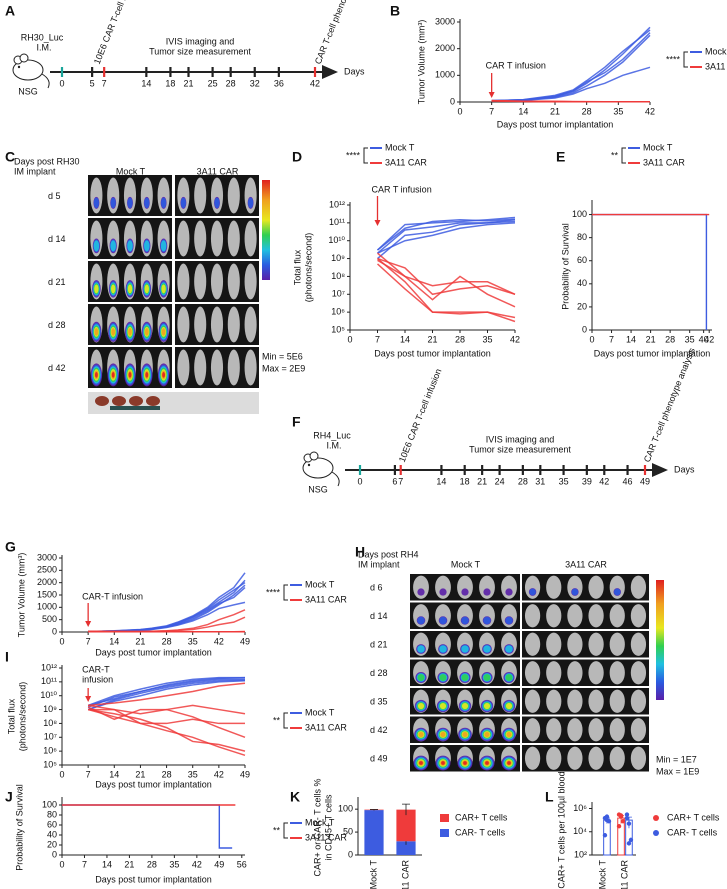  What do you see at coordinates (388, 554) in the screenshot?
I see `imaging-title: Days post RH4` at bounding box center [388, 554].